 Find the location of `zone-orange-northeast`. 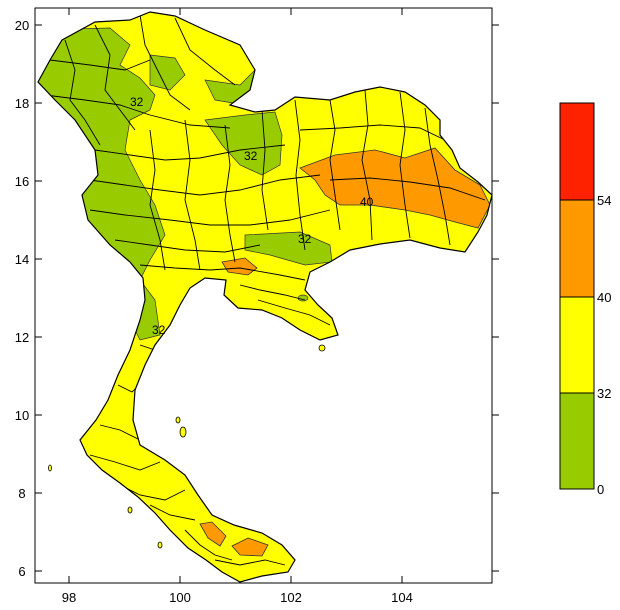

zone-orange-northeast is located at coordinates (395, 188).